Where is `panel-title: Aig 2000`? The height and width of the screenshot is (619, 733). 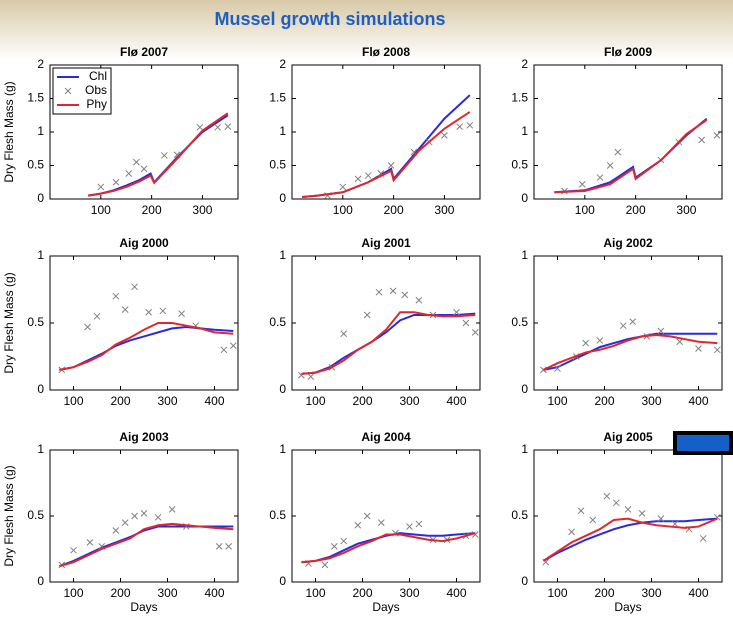
panel-title: Aig 2000 is located at coordinates (144, 243).